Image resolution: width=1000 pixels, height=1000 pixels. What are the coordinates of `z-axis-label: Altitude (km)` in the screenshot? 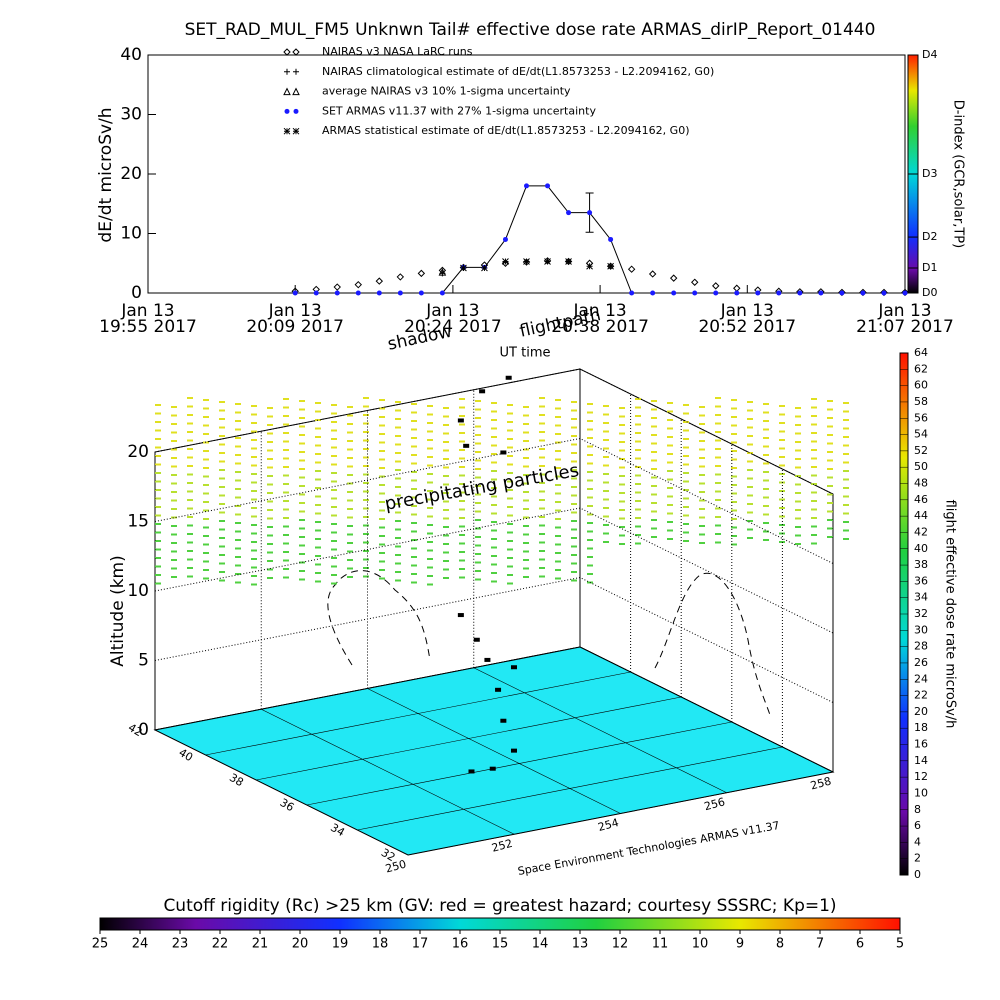 It's located at (118, 611).